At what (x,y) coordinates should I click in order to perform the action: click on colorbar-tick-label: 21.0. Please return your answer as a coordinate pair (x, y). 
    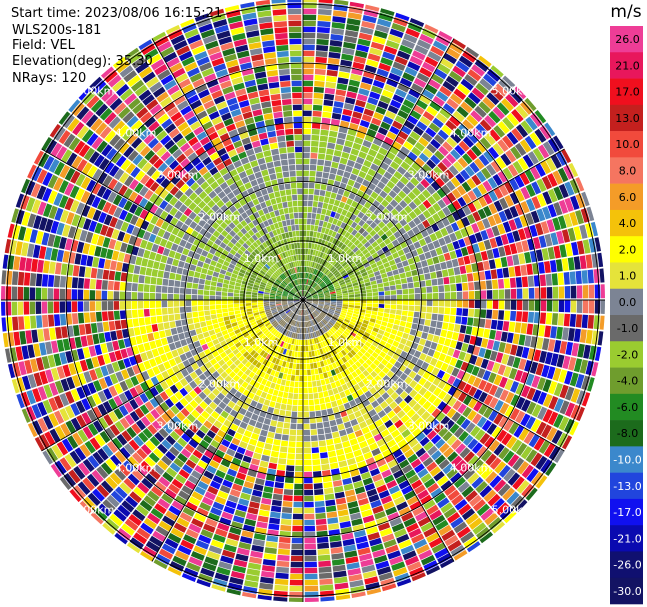
    Looking at the image, I should click on (627, 65).